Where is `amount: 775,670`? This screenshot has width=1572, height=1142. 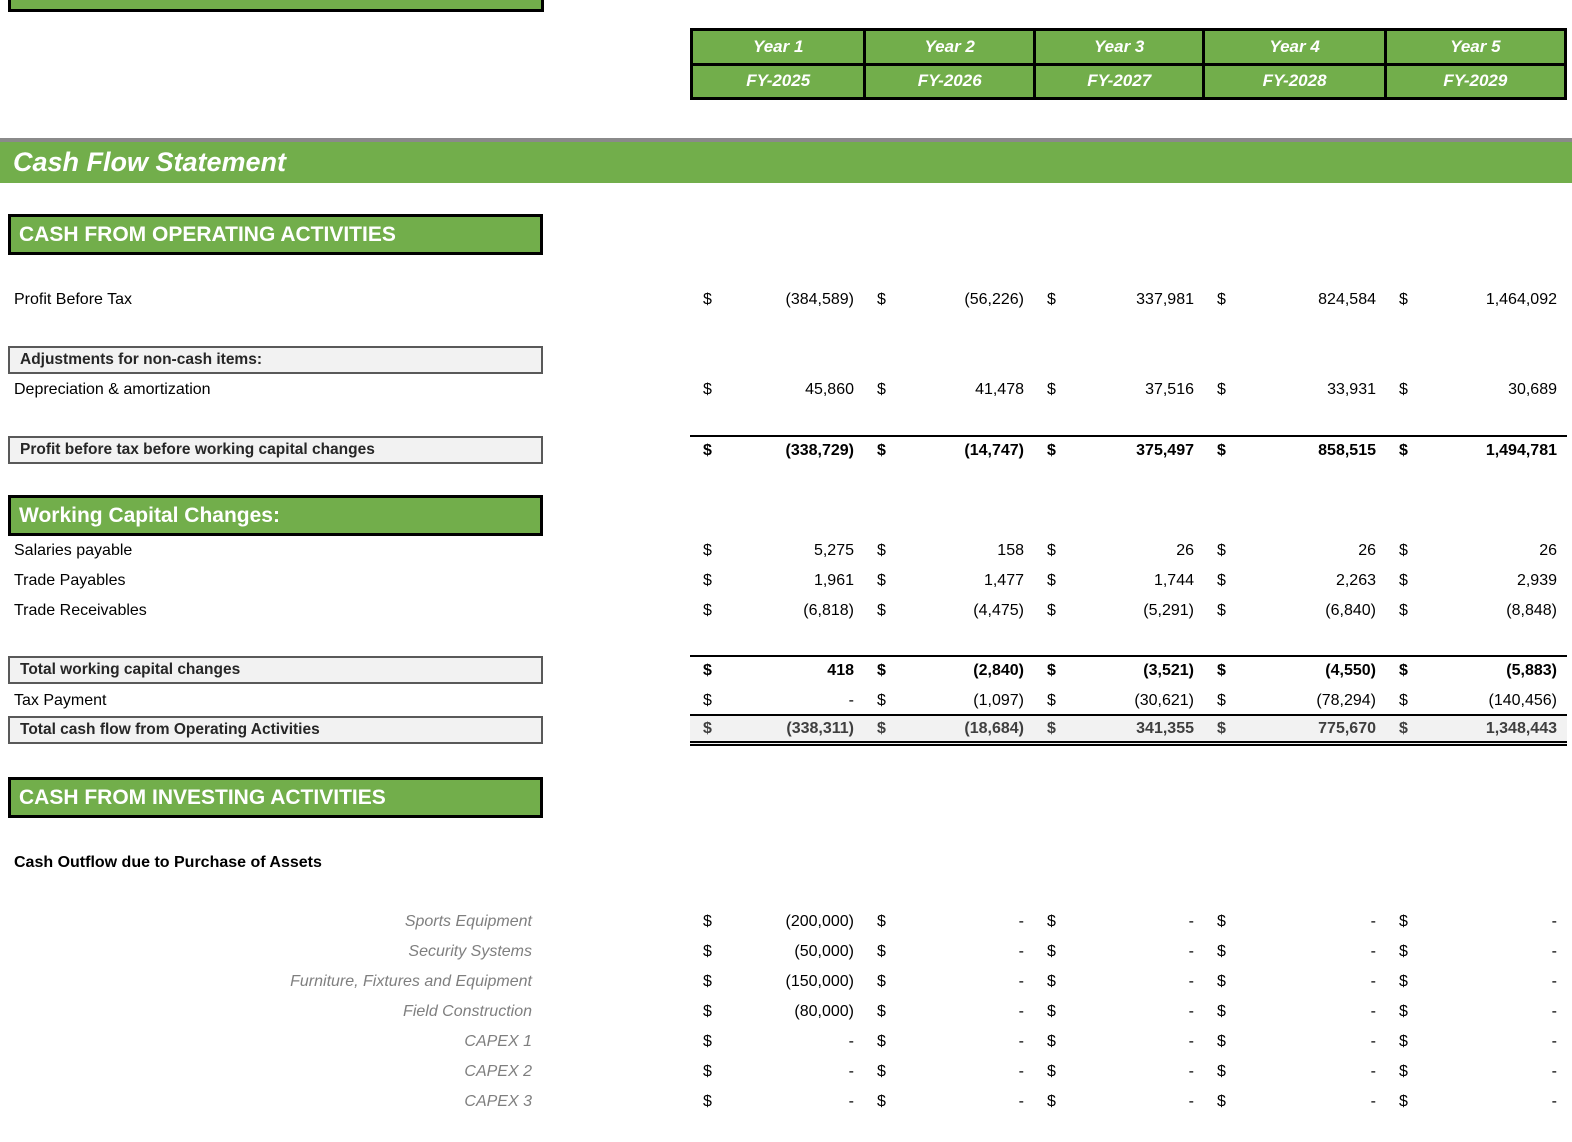
amount: 775,670 is located at coordinates (1347, 728).